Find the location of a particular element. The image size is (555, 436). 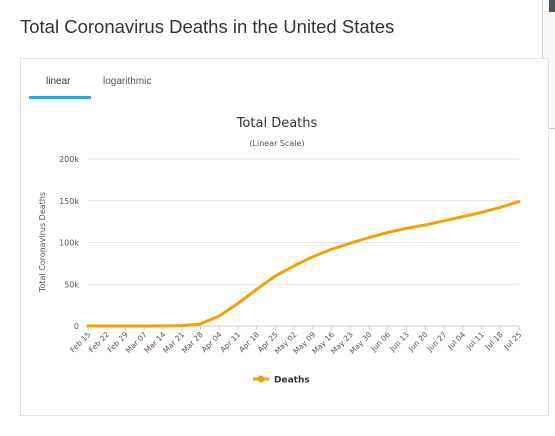

y-tick-label: 200k is located at coordinates (69, 159).